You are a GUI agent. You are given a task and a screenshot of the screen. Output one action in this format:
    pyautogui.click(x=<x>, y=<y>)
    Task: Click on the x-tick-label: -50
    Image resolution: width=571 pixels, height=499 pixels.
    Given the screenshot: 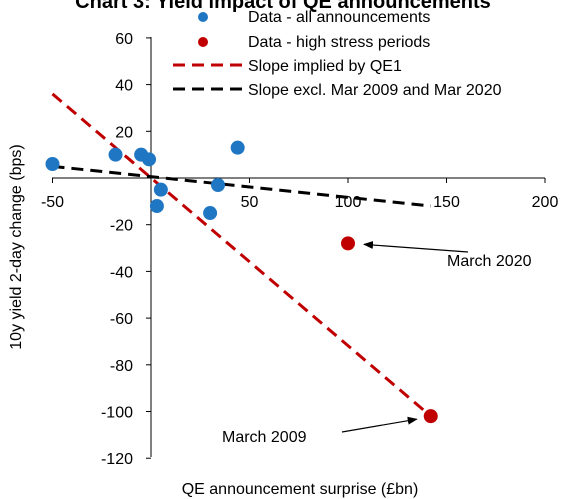 What is the action you would take?
    pyautogui.click(x=52, y=202)
    